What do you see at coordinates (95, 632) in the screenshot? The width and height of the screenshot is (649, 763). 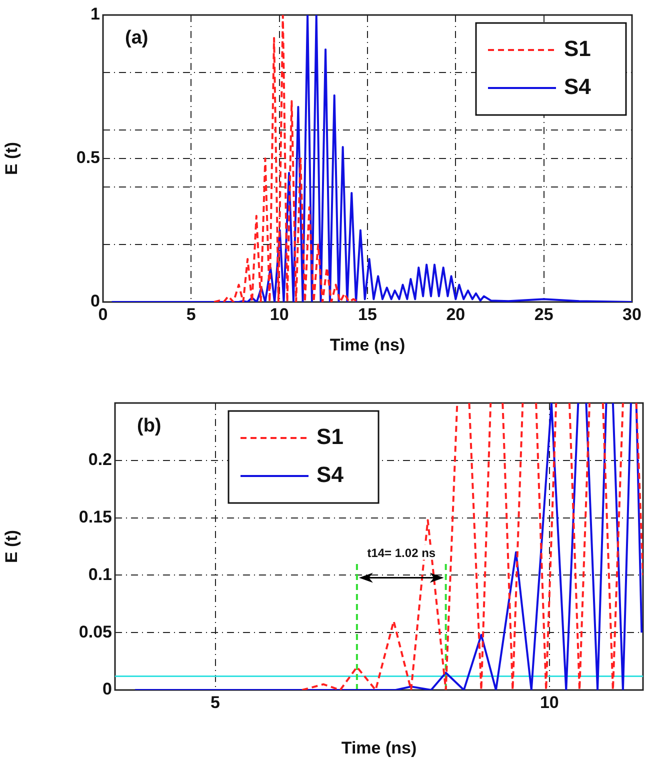 I see `y-tick-label: 0.05` at bounding box center [95, 632].